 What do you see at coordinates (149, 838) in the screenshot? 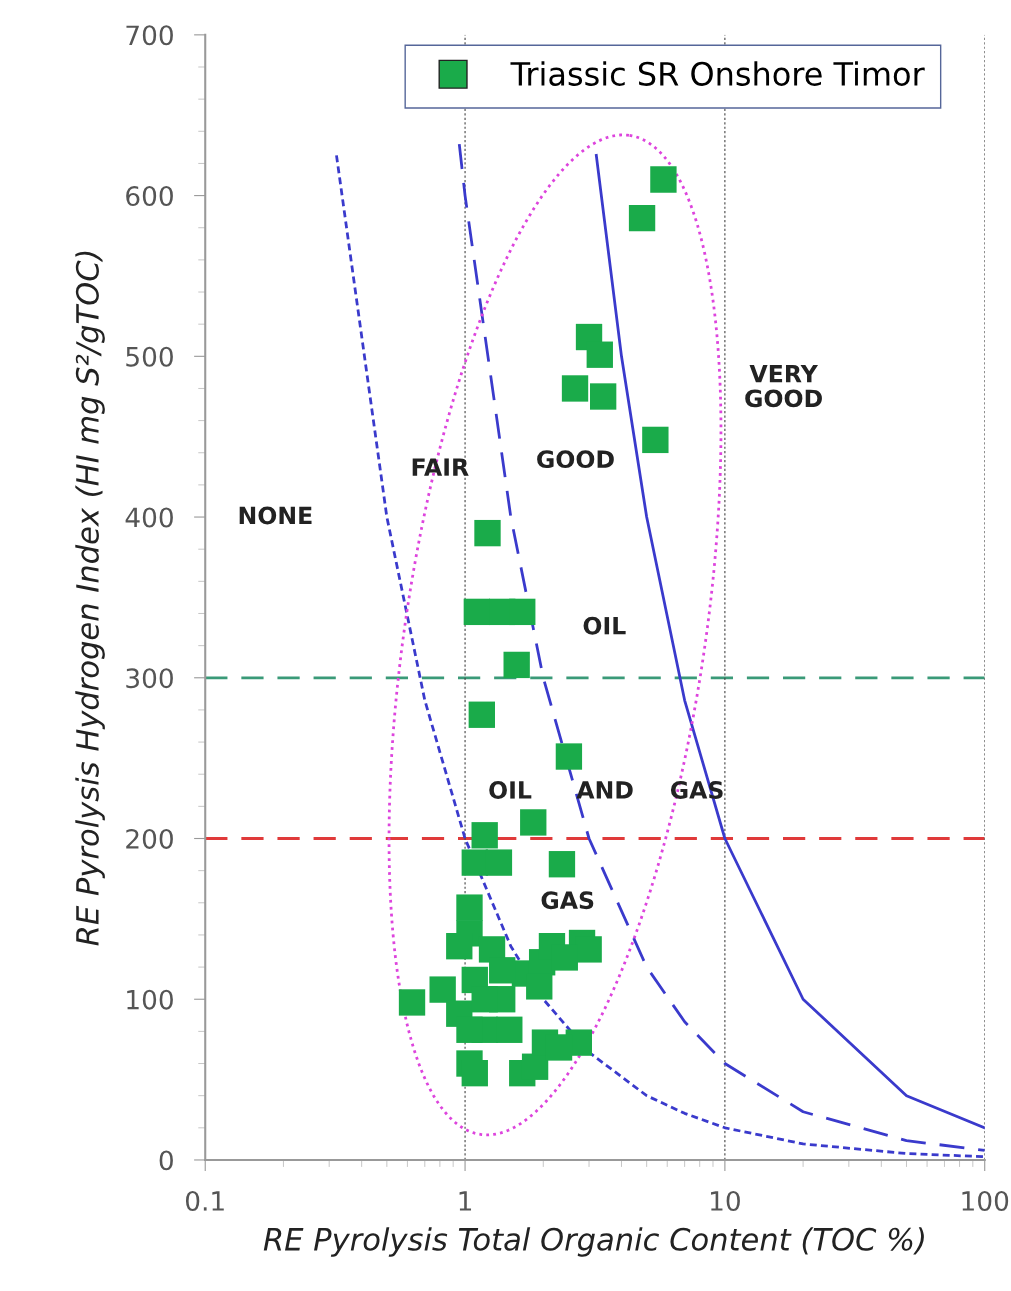
I see `y-tick-label: 200` at bounding box center [149, 838].